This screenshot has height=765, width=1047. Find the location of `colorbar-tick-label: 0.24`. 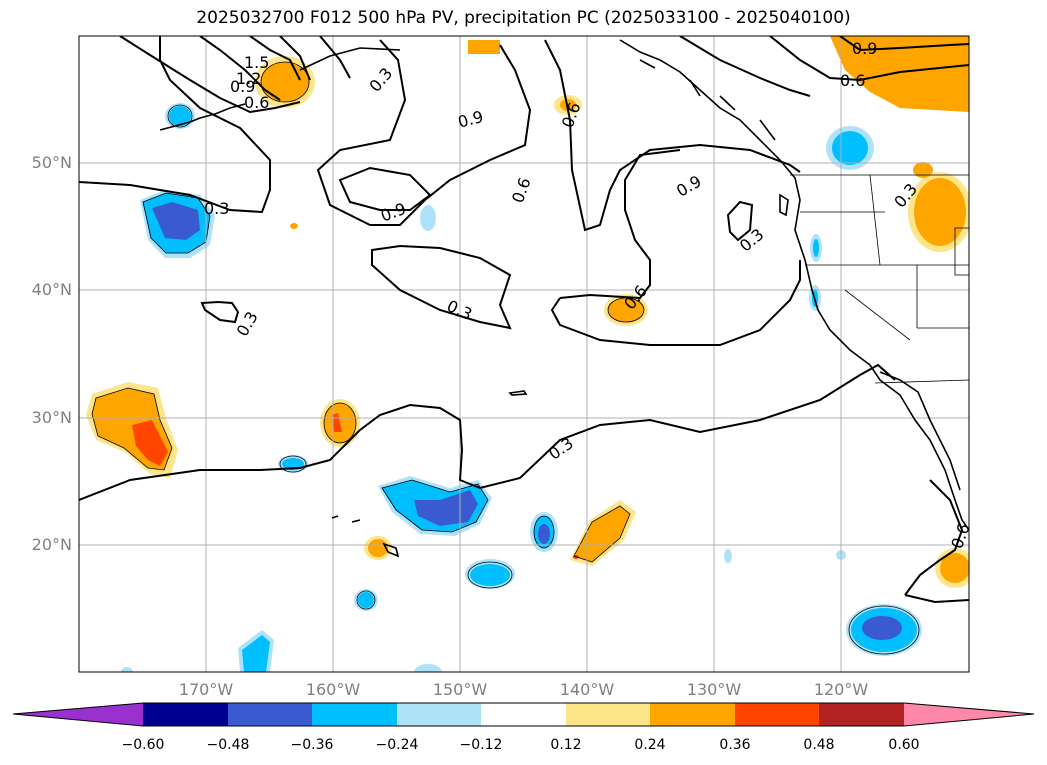

colorbar-tick-label: 0.24 is located at coordinates (650, 745).